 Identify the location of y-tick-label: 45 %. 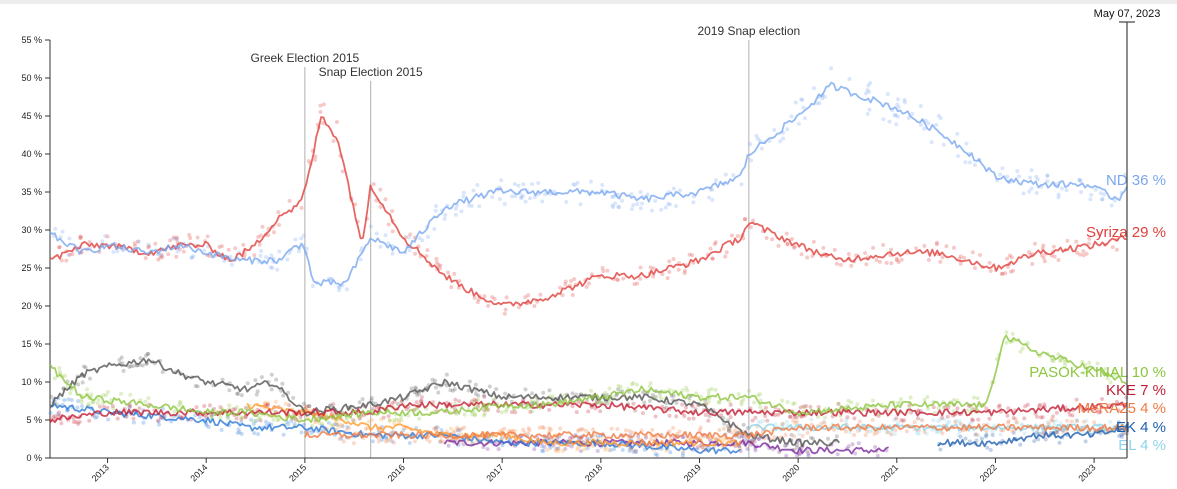
(31, 116).